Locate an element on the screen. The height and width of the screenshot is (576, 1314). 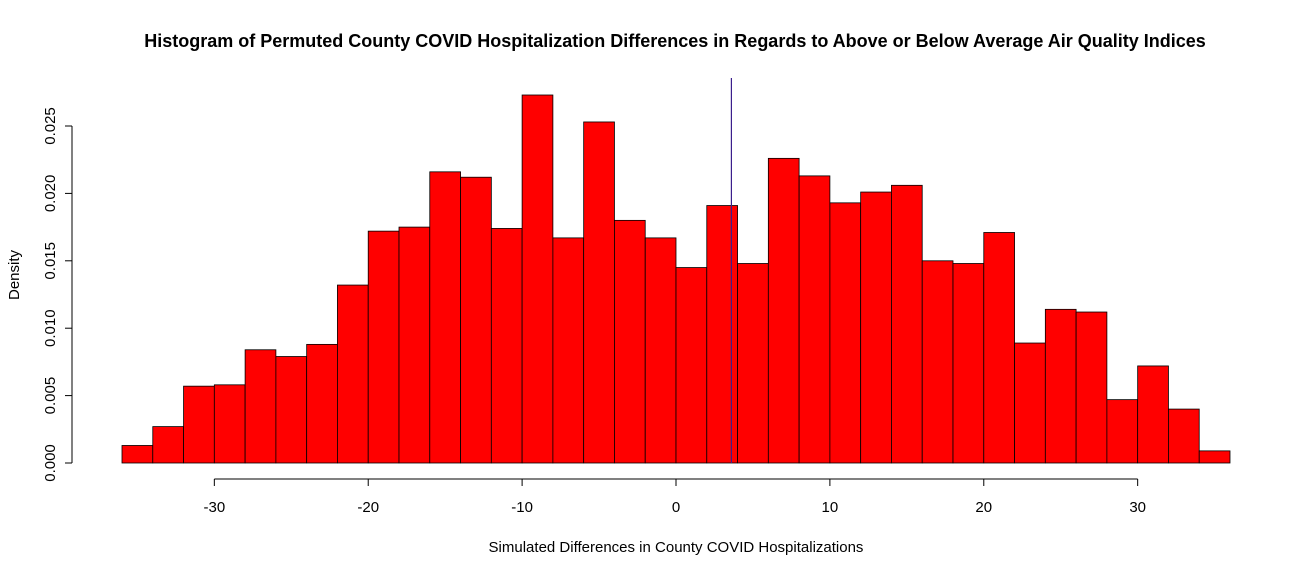
x-tick-label: -20 is located at coordinates (368, 507).